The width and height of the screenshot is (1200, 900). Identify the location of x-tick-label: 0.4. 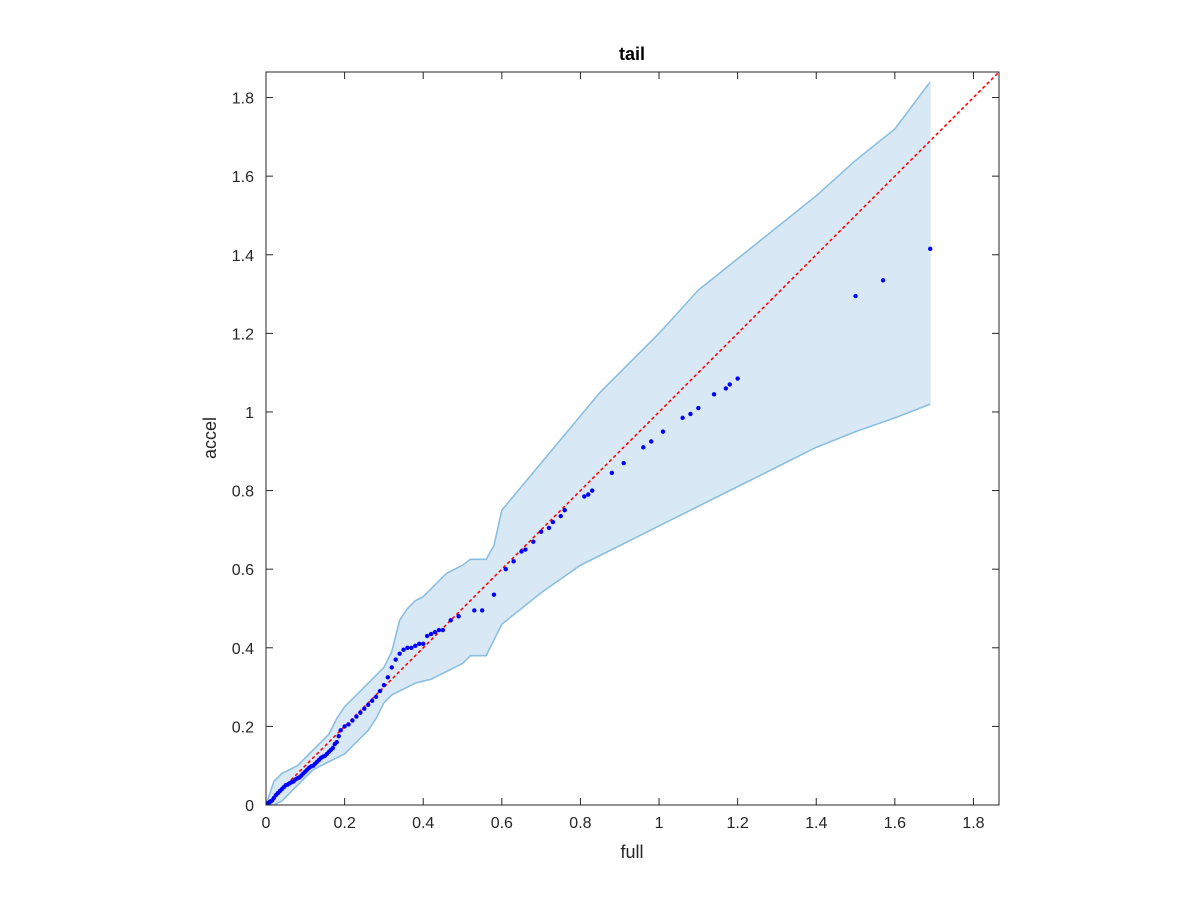
(423, 823).